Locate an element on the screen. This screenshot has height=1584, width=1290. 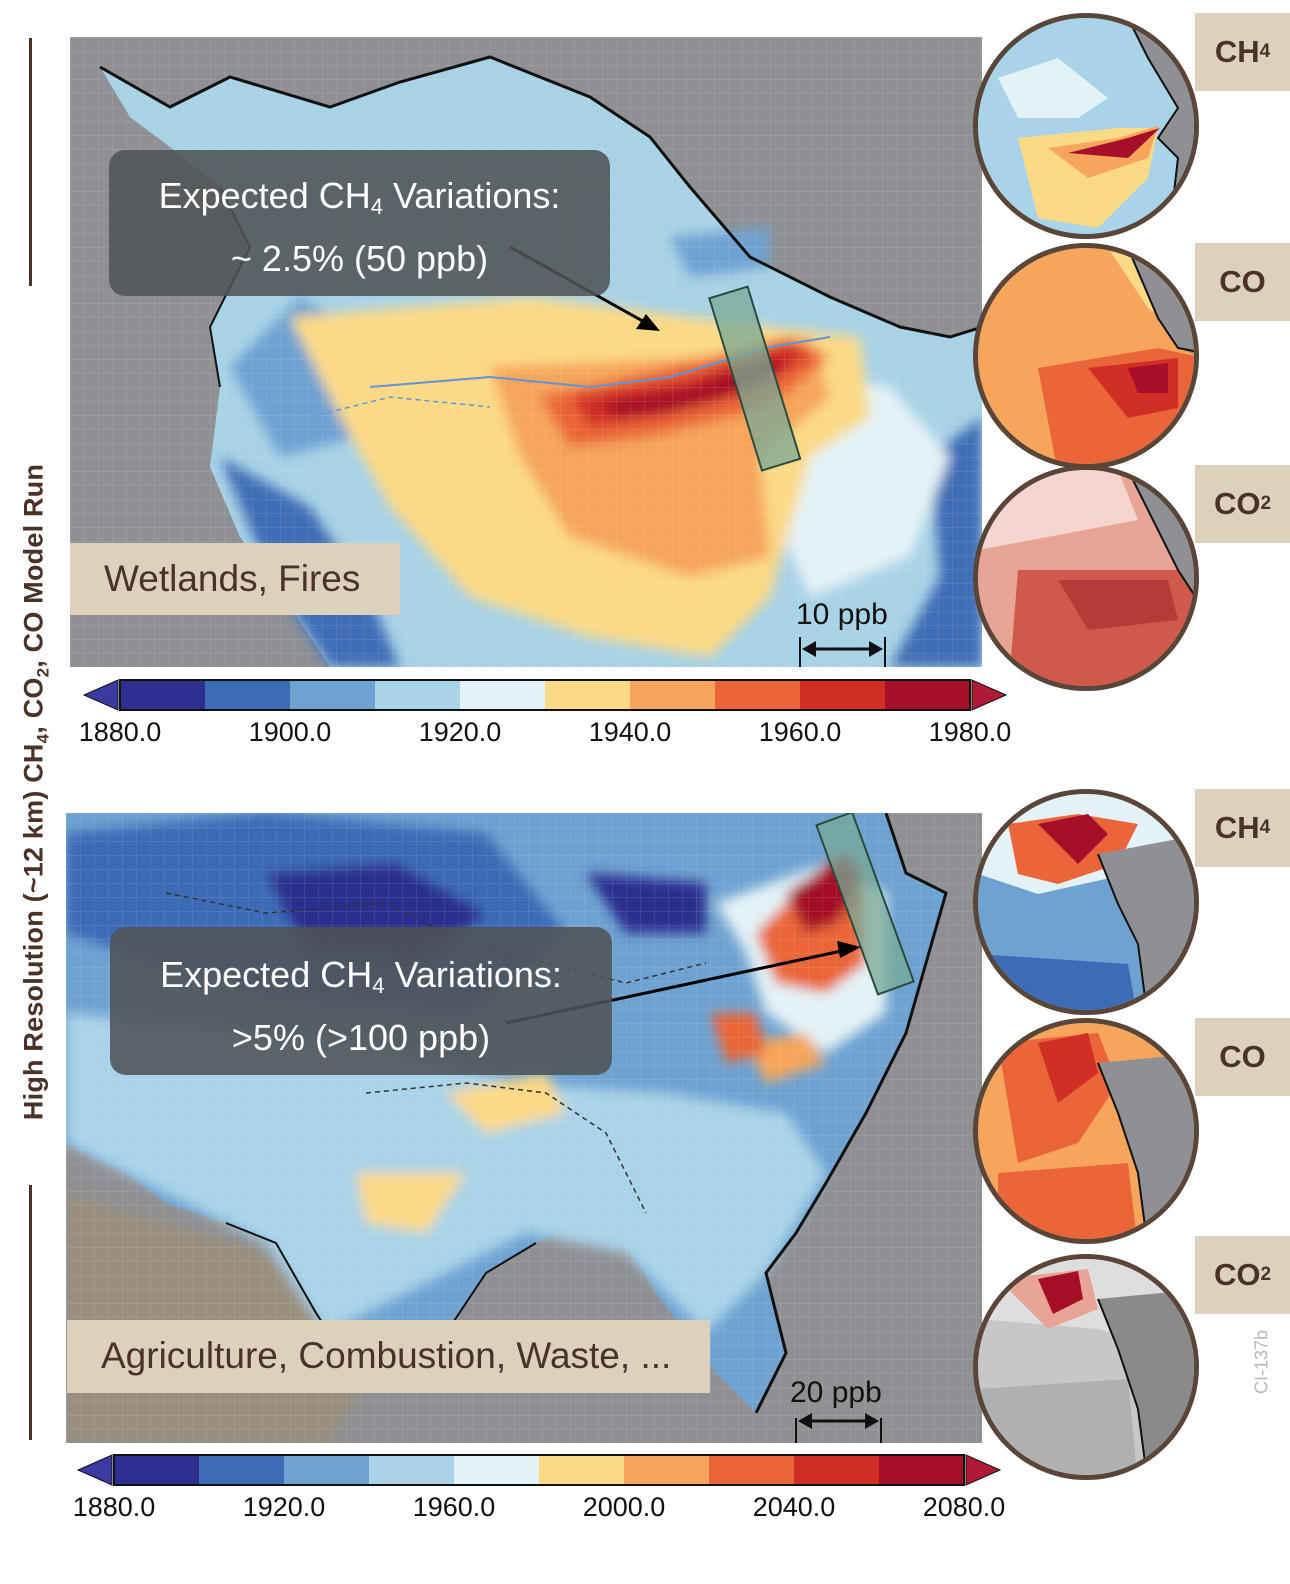
callout-amazon-line1: Expected CH4 Variations: is located at coordinates (359, 197).